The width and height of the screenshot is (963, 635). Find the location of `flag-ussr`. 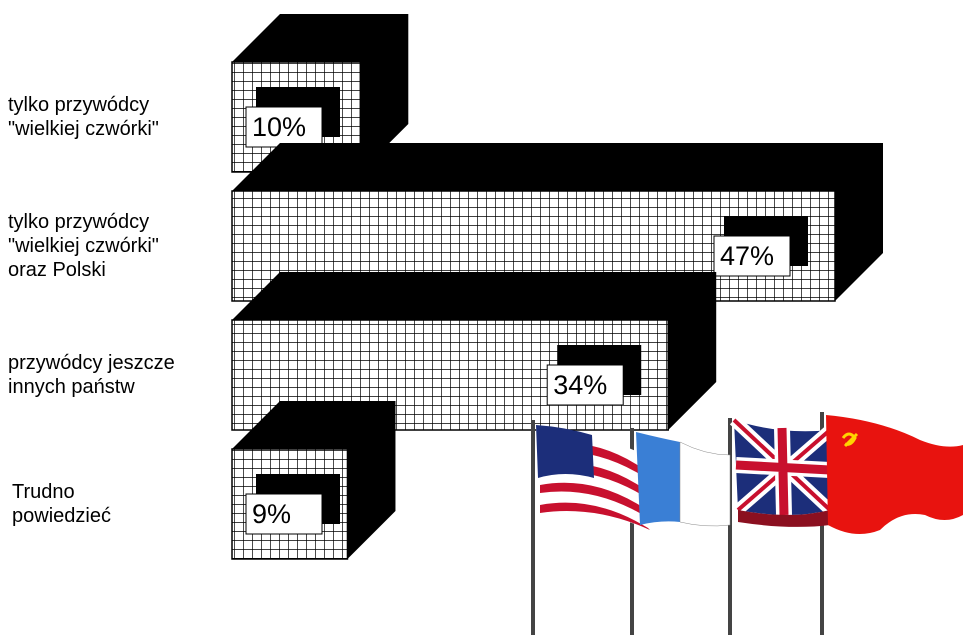

flag-ussr is located at coordinates (894, 474).